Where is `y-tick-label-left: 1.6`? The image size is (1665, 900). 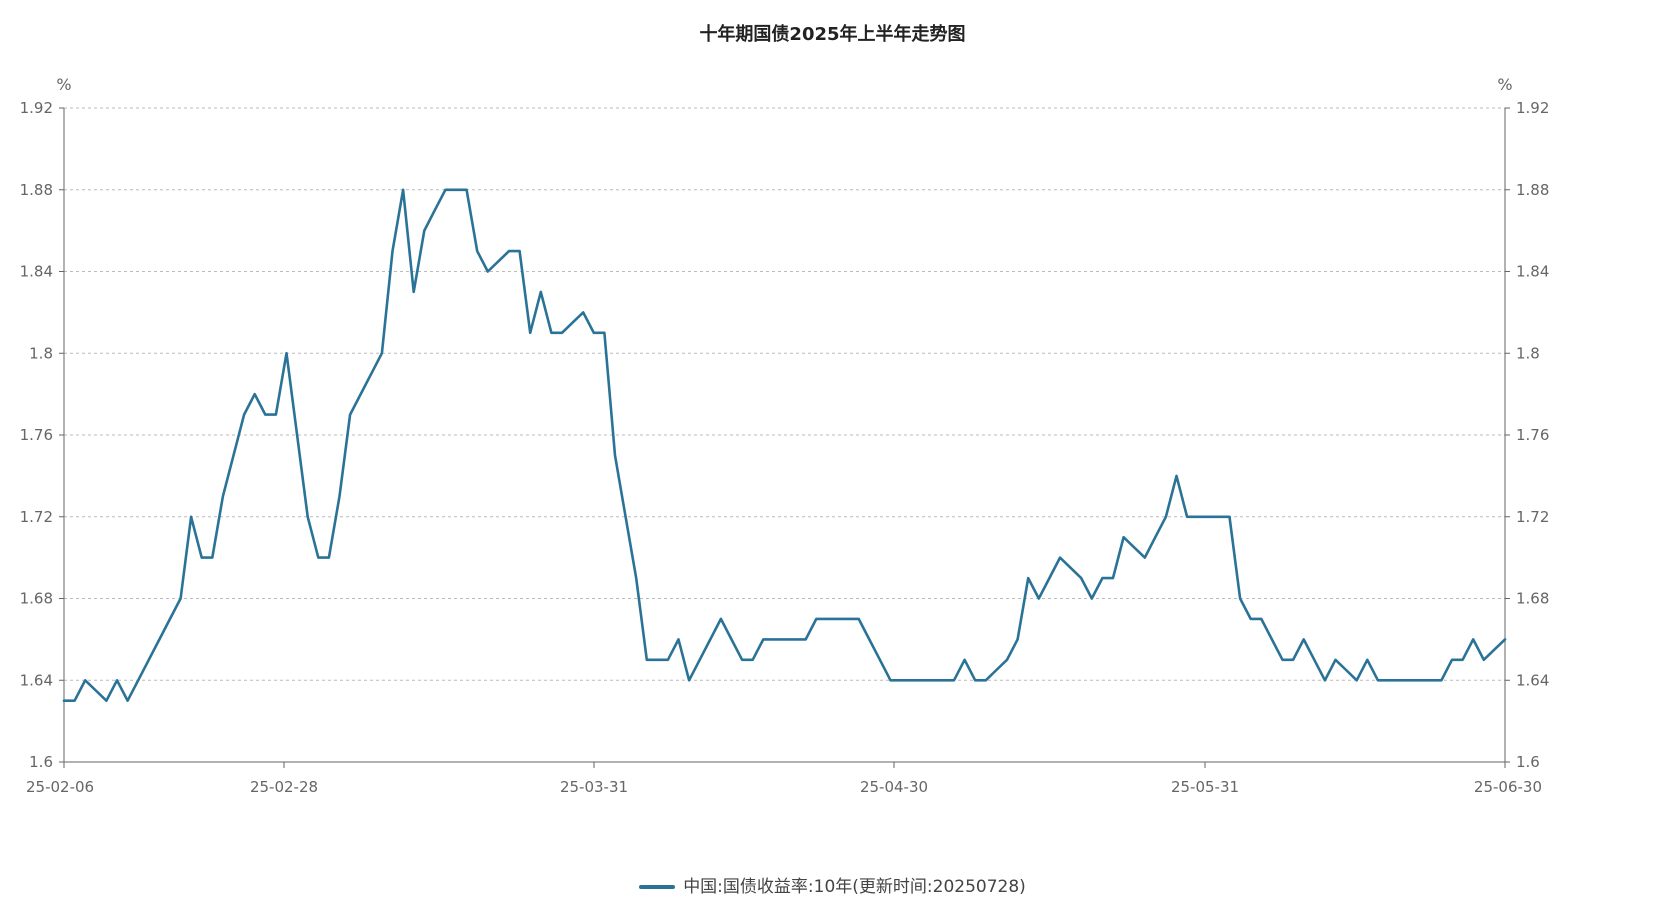
y-tick-label-left: 1.6 is located at coordinates (41, 762).